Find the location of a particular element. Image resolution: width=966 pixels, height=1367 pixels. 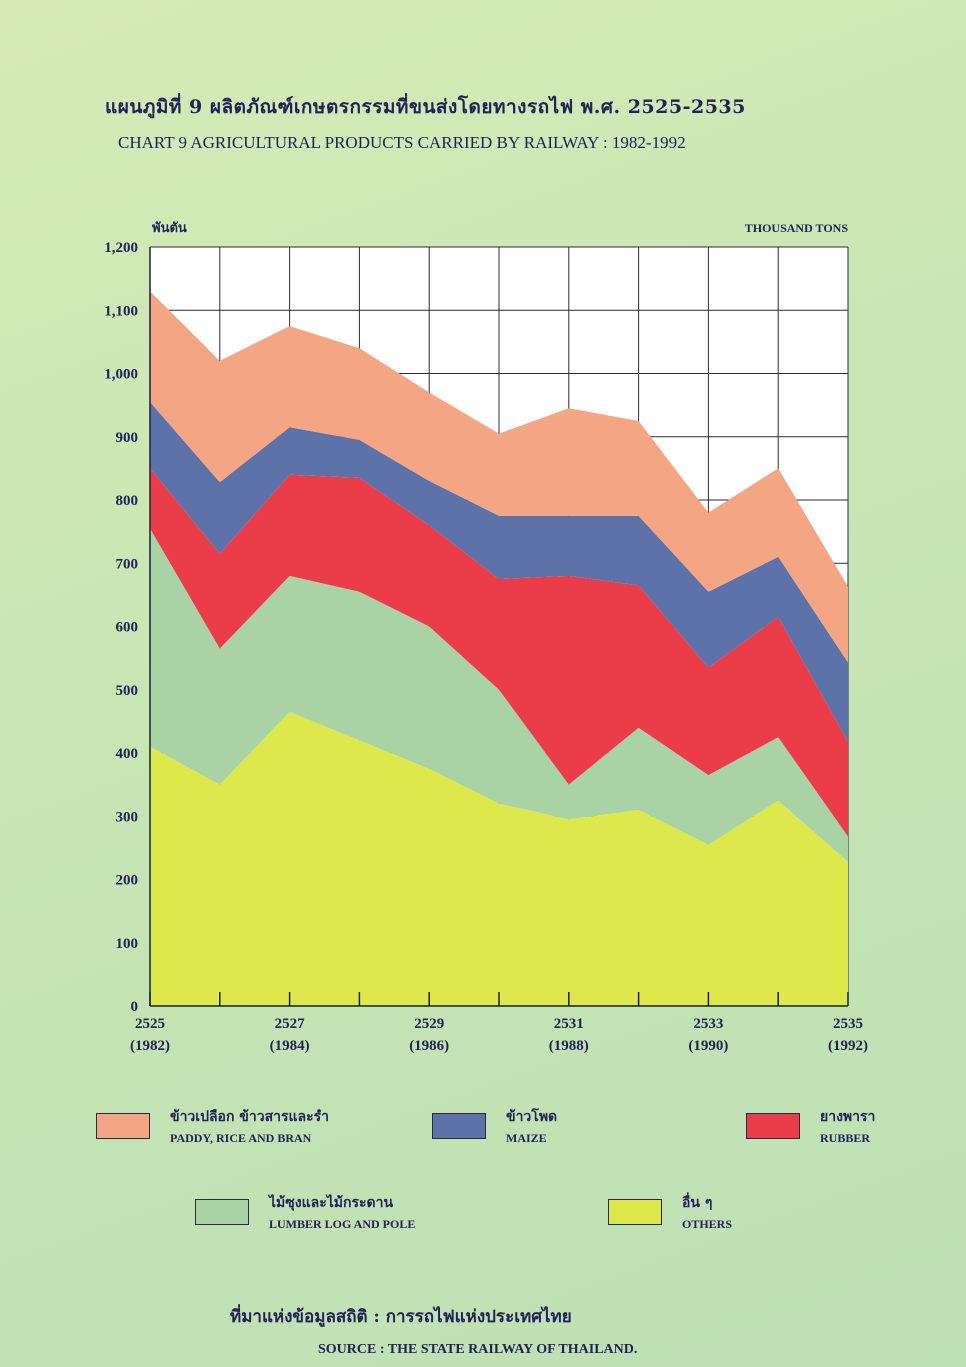

y-tick-label: 1,200 is located at coordinates (121, 248).